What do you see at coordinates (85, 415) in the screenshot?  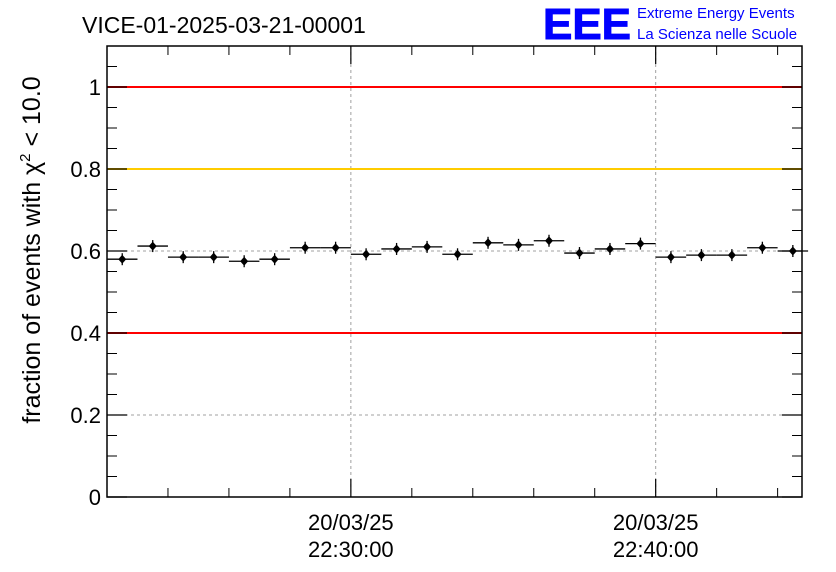 I see `y-tick-label: 0.2` at bounding box center [85, 415].